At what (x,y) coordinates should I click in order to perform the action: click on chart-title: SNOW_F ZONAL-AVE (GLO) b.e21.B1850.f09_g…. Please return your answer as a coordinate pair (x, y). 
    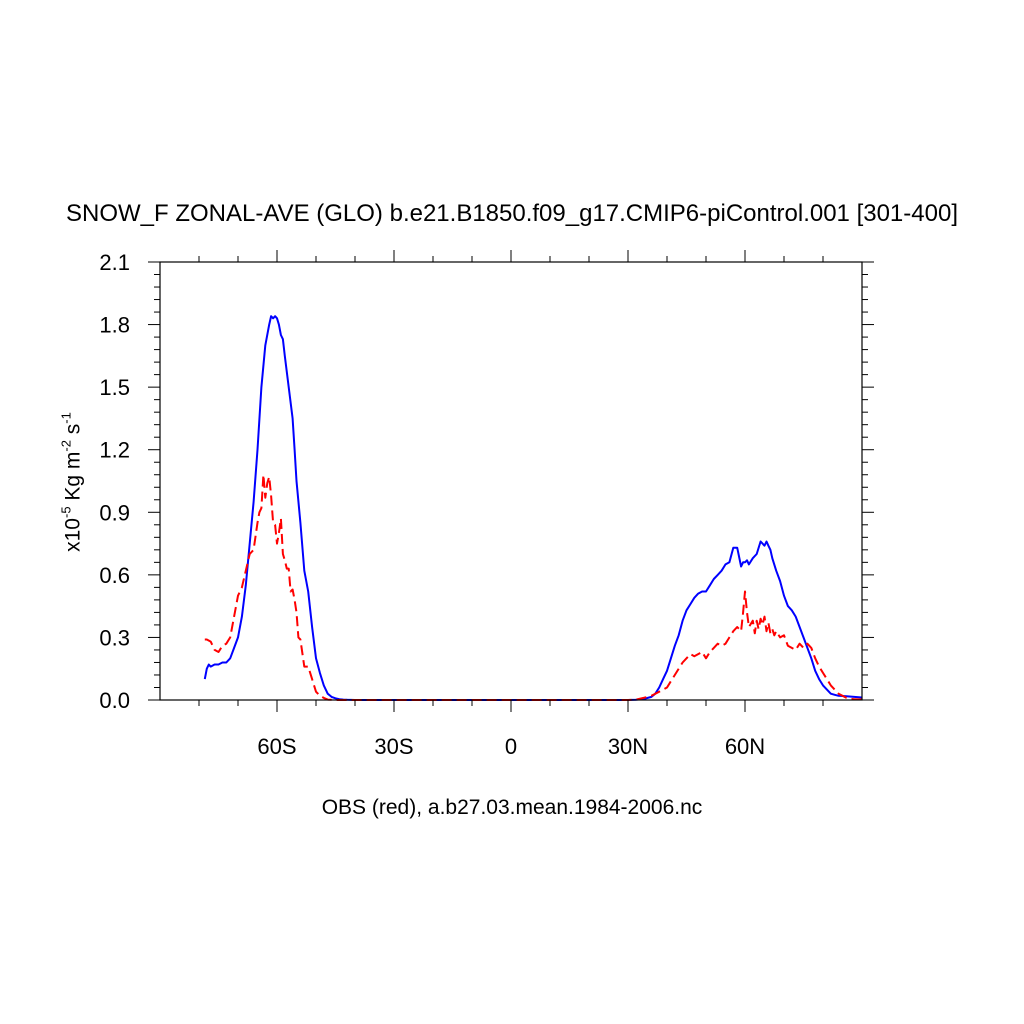
    Looking at the image, I should click on (512, 213).